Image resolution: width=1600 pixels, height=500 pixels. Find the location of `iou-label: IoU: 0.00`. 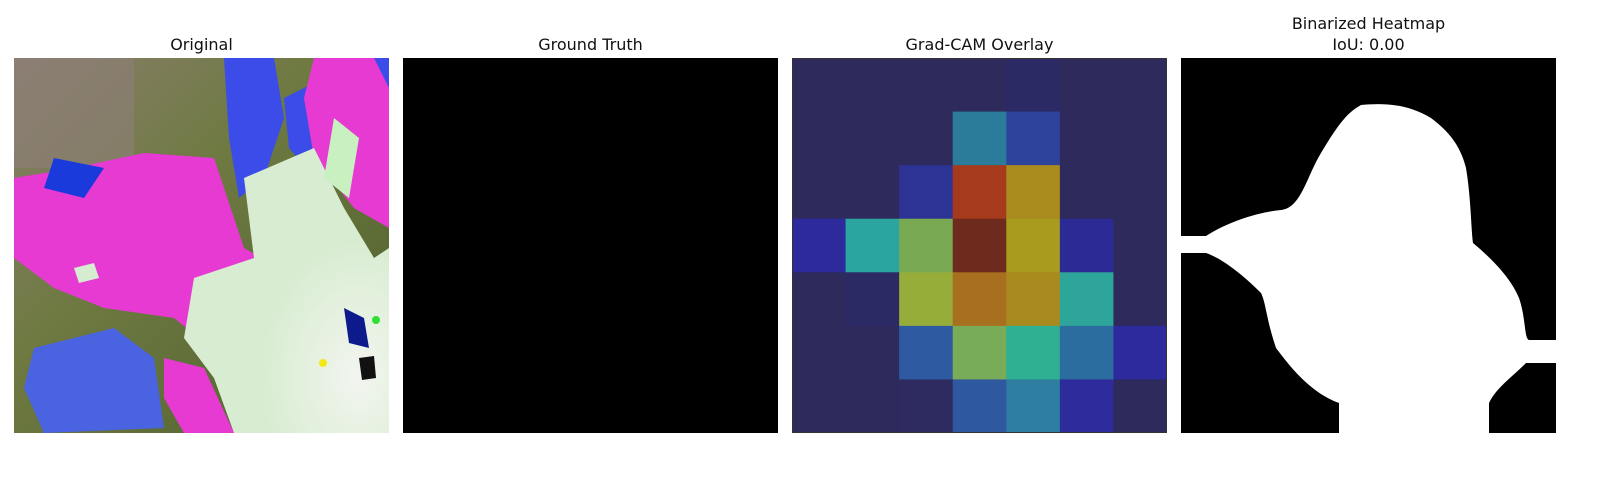

iou-label: IoU: 0.00 is located at coordinates (1368, 44).